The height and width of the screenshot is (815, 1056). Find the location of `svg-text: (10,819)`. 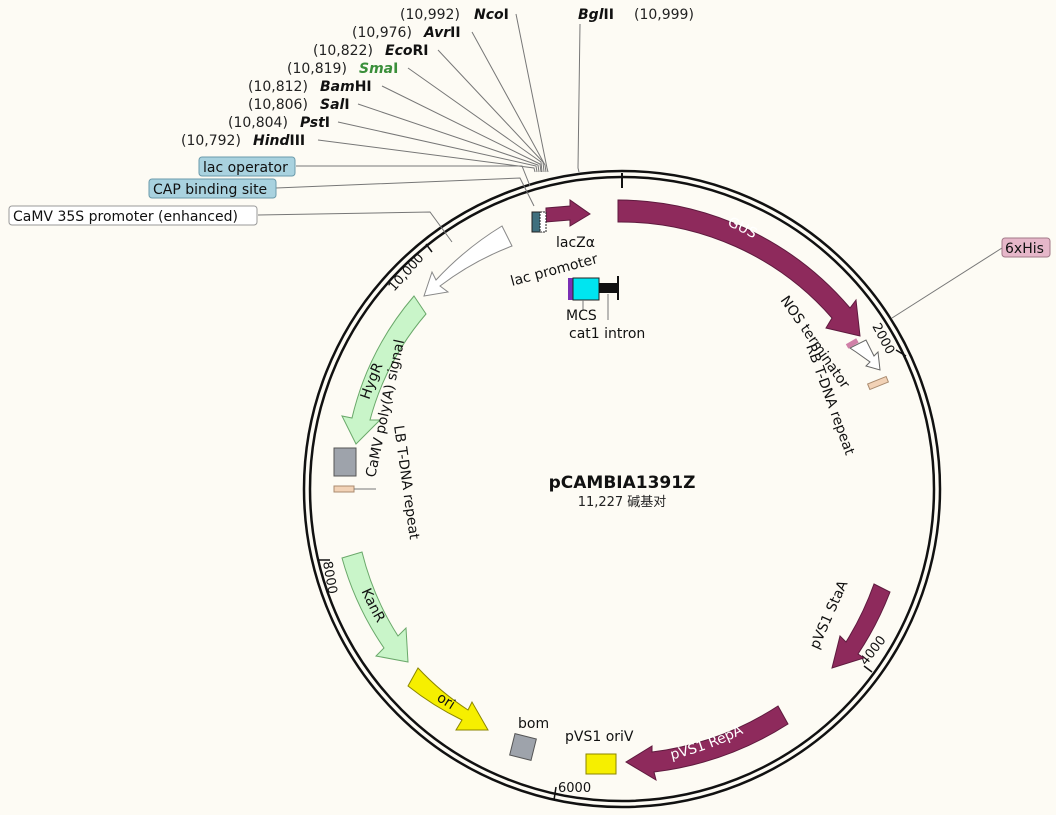

svg-text: (10,819) is located at coordinates (317, 69).